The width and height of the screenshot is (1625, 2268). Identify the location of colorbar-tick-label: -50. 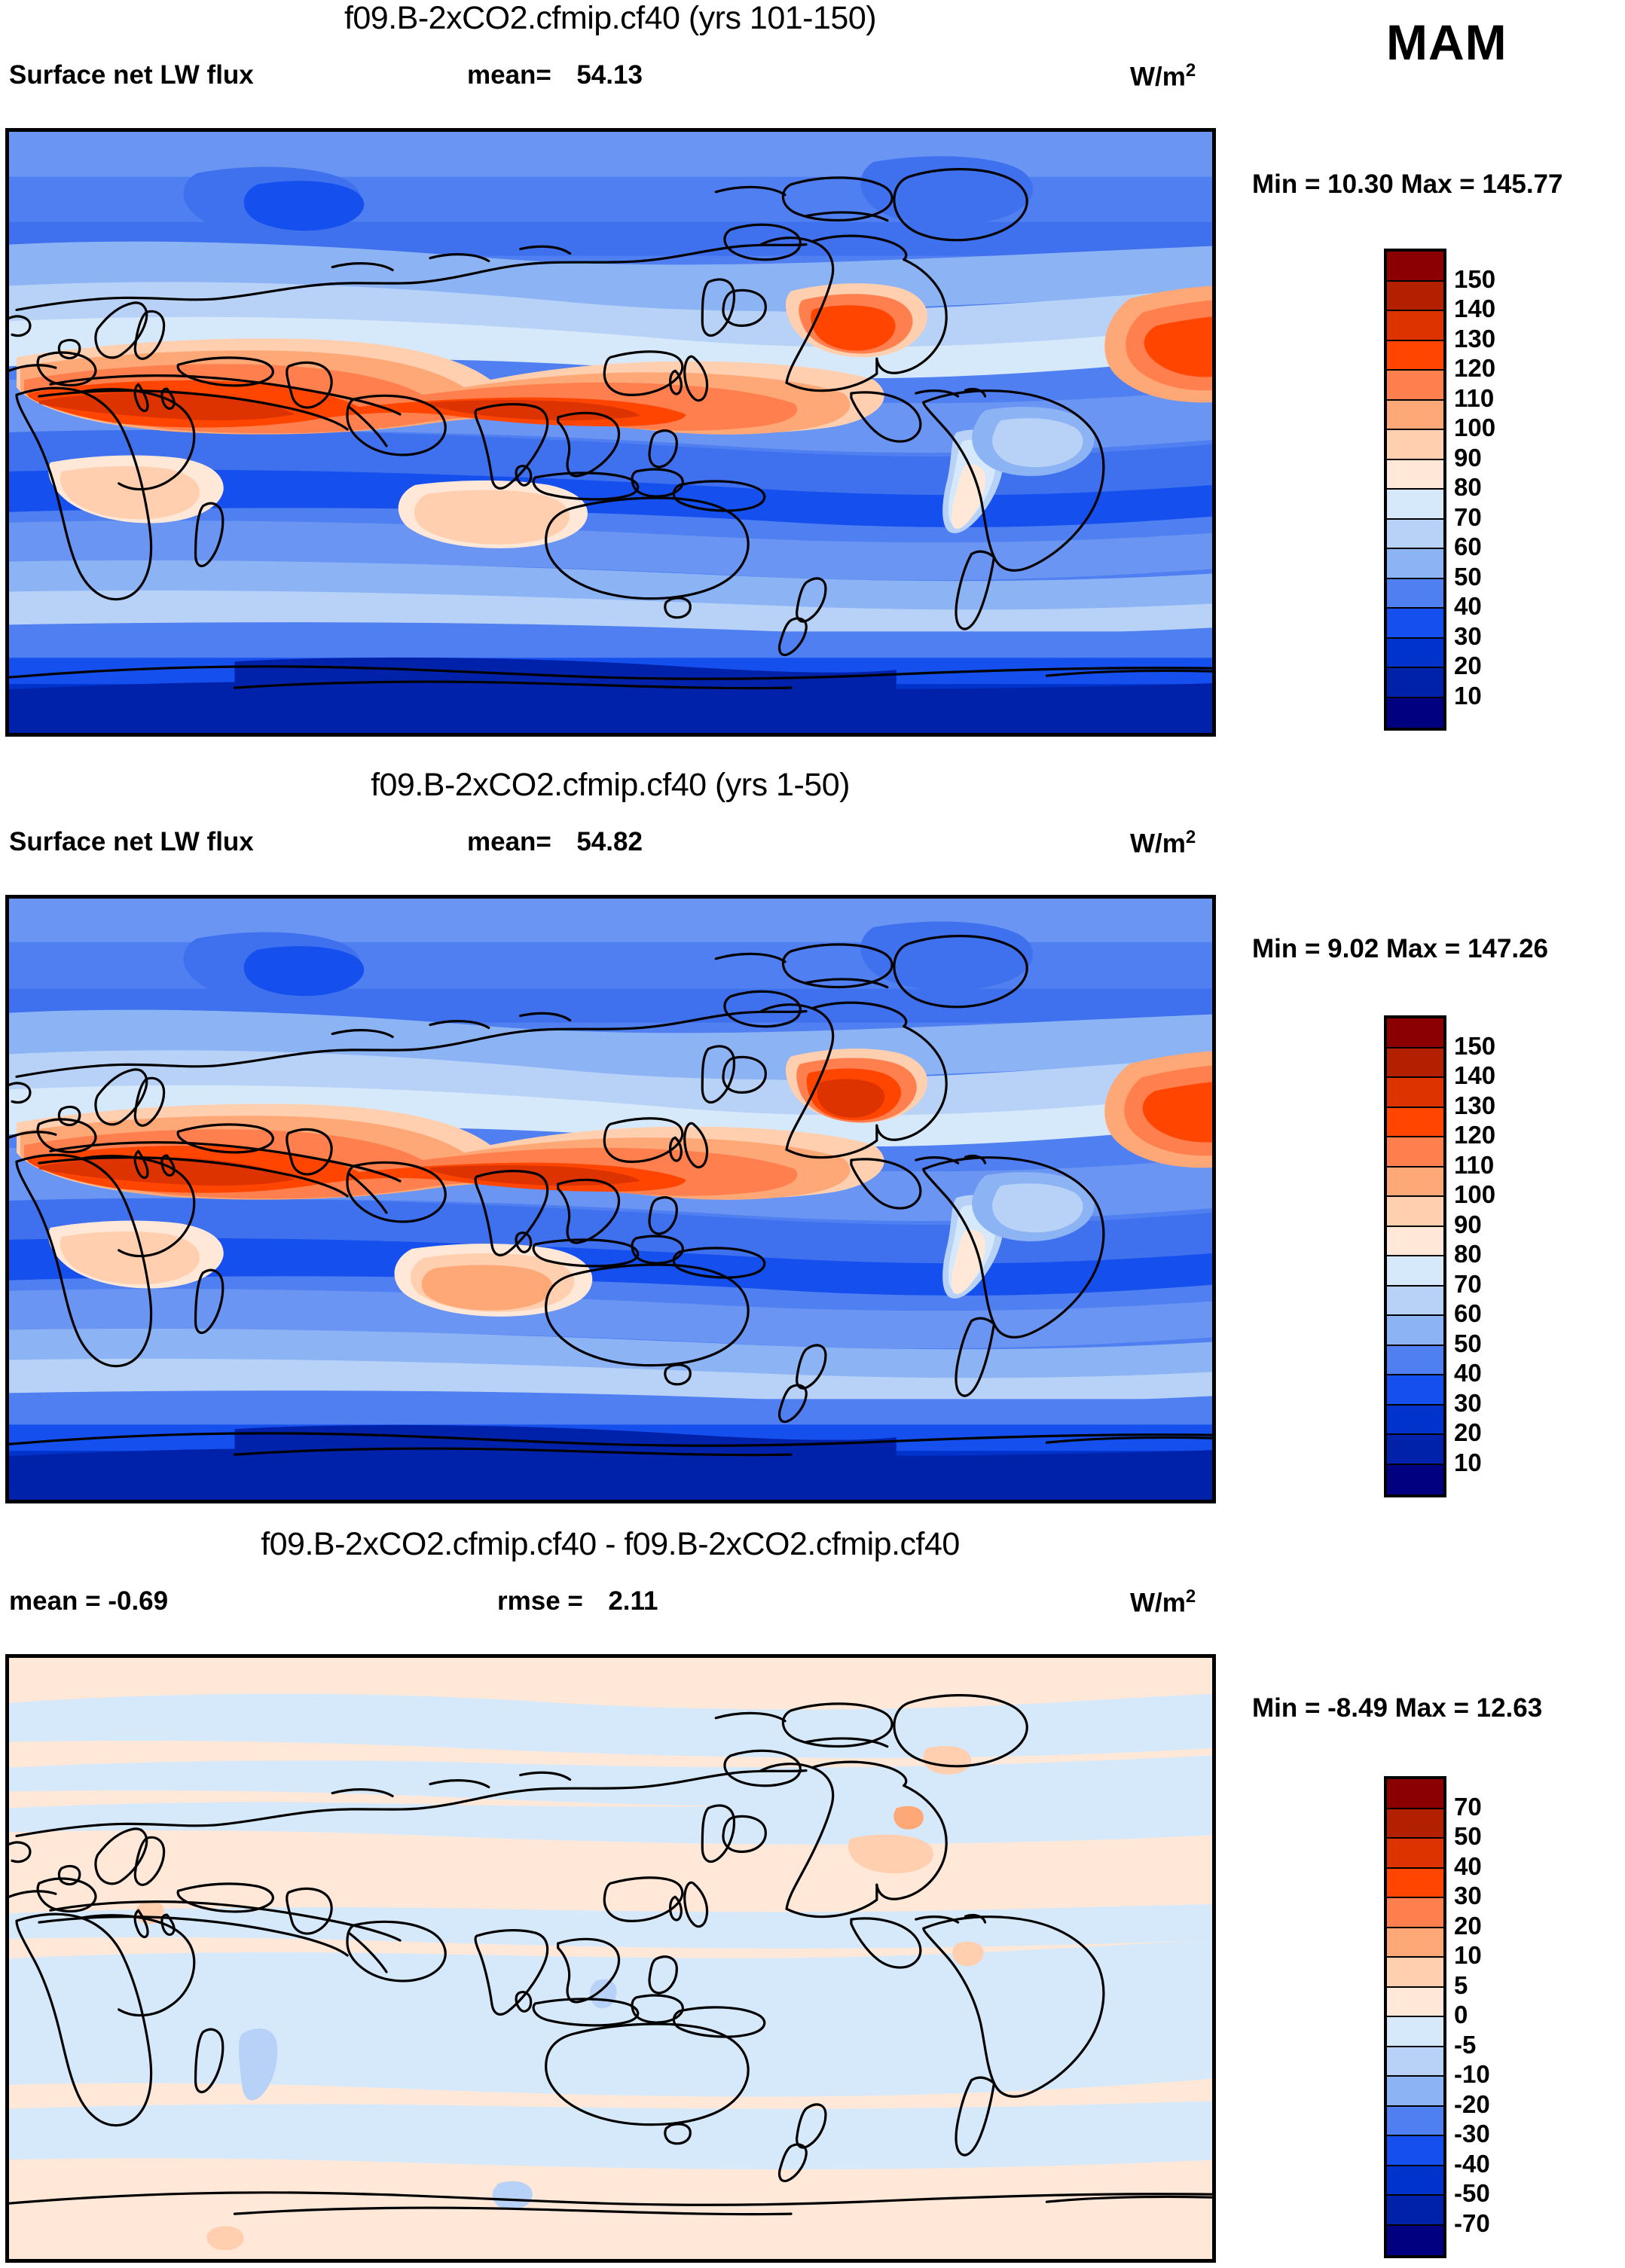
(1472, 2193).